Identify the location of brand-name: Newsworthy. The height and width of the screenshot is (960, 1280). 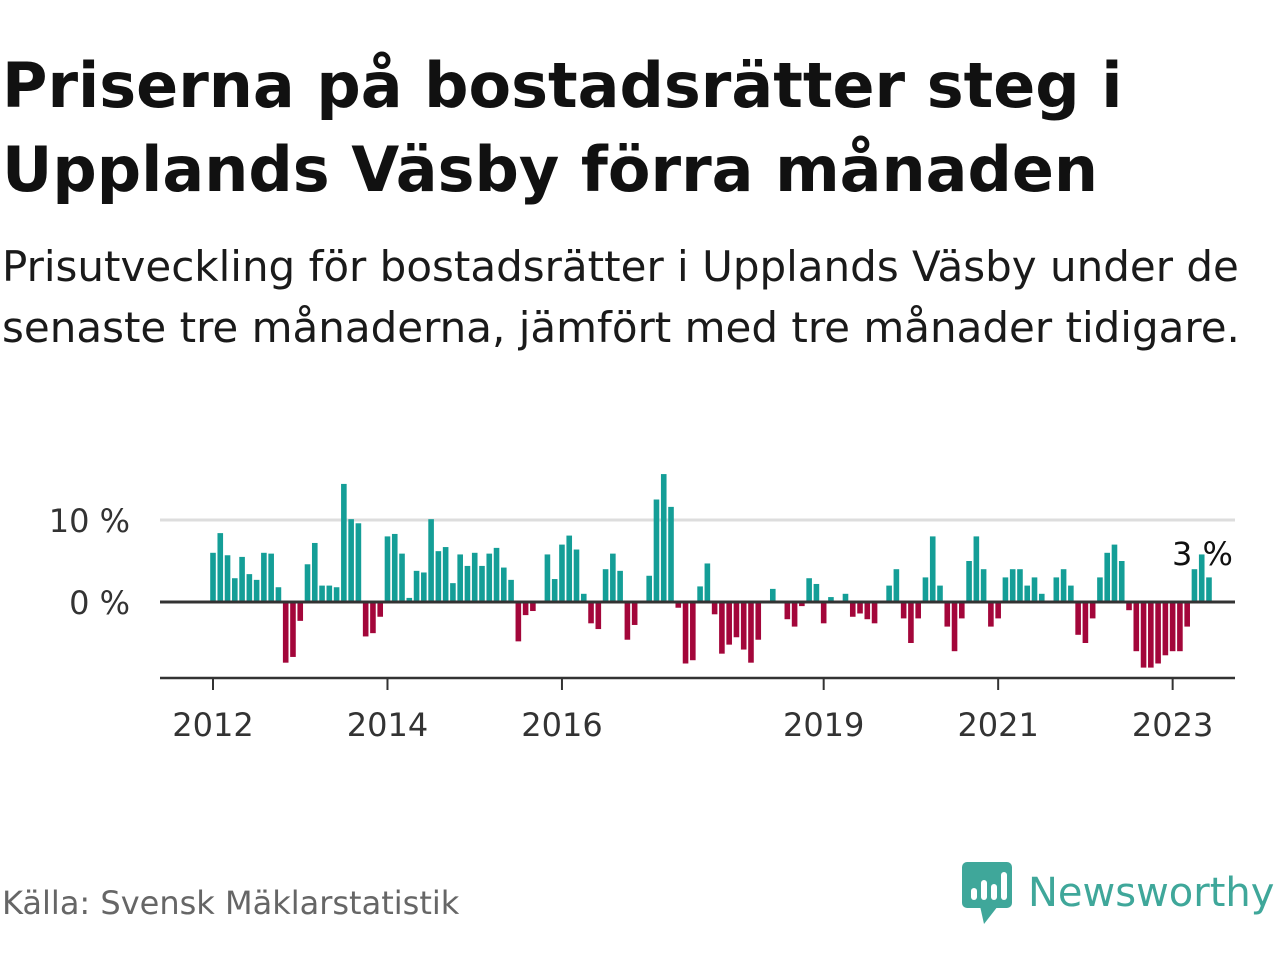
(1151, 893).